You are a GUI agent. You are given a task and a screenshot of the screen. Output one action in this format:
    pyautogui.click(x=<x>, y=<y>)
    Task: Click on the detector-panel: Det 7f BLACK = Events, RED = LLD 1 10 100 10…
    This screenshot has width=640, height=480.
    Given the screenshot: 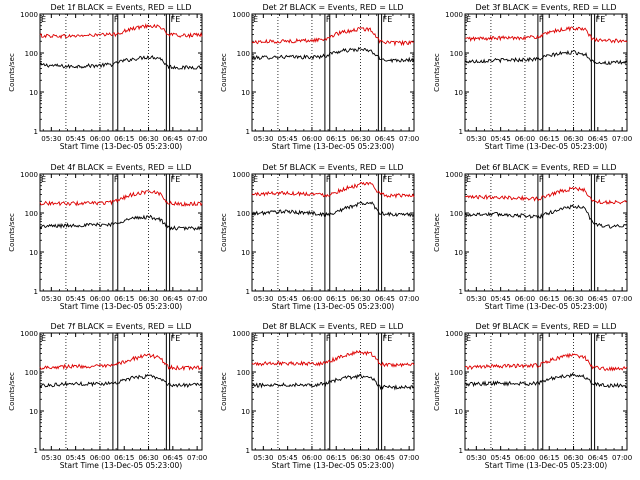 What is the action you would take?
    pyautogui.click(x=107, y=396)
    